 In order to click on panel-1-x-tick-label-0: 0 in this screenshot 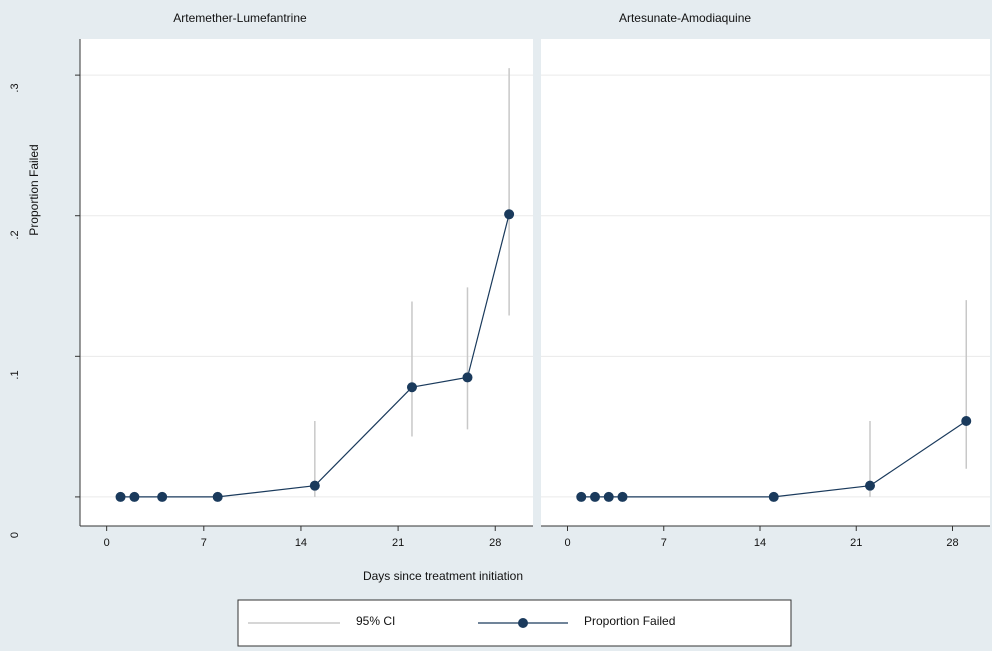, I will do `click(107, 543)`.